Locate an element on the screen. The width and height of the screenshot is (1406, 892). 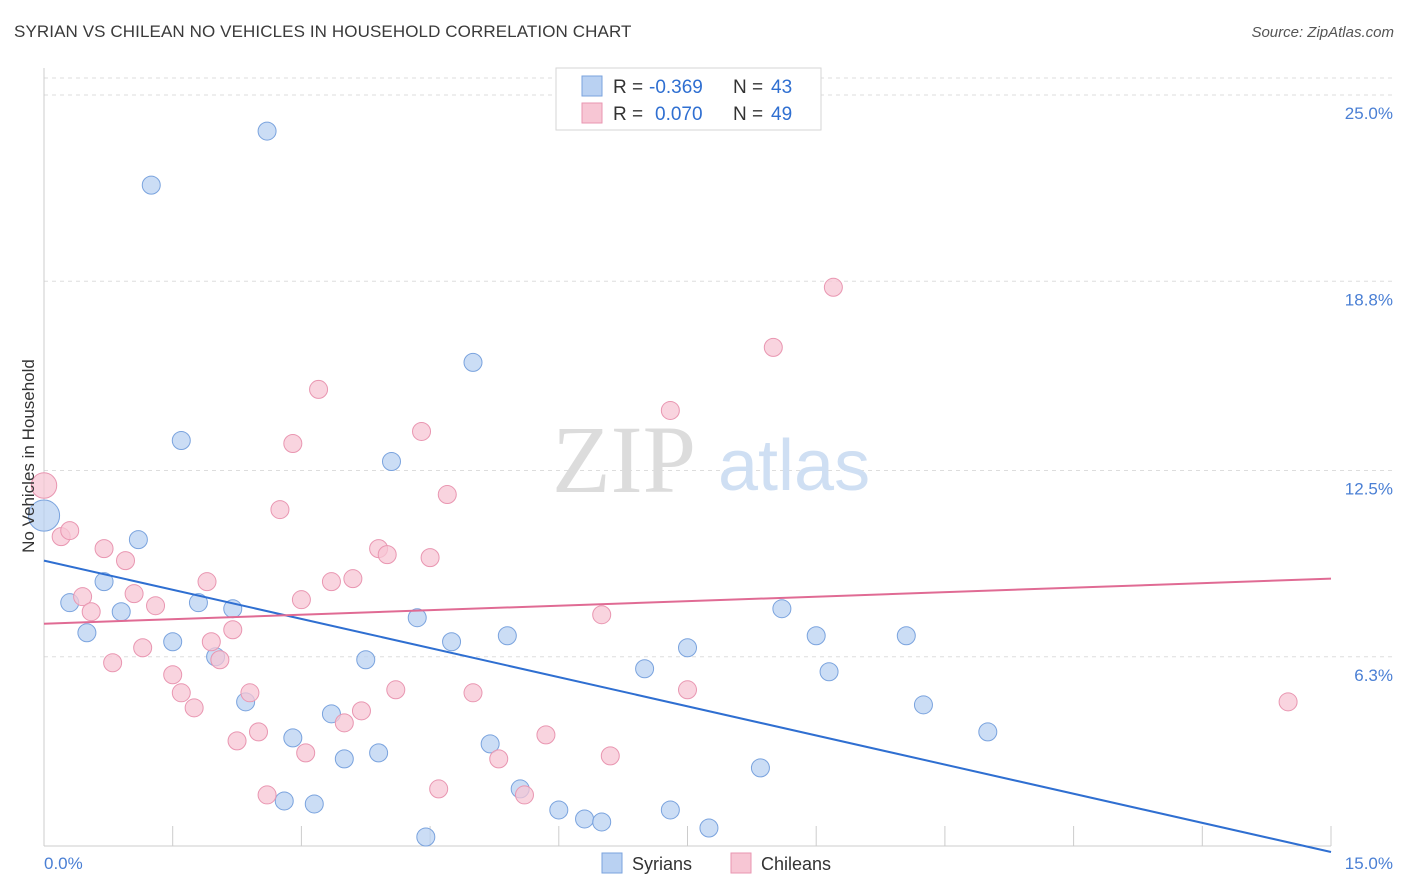
syrians-series-swatch is located at coordinates (612, 863).